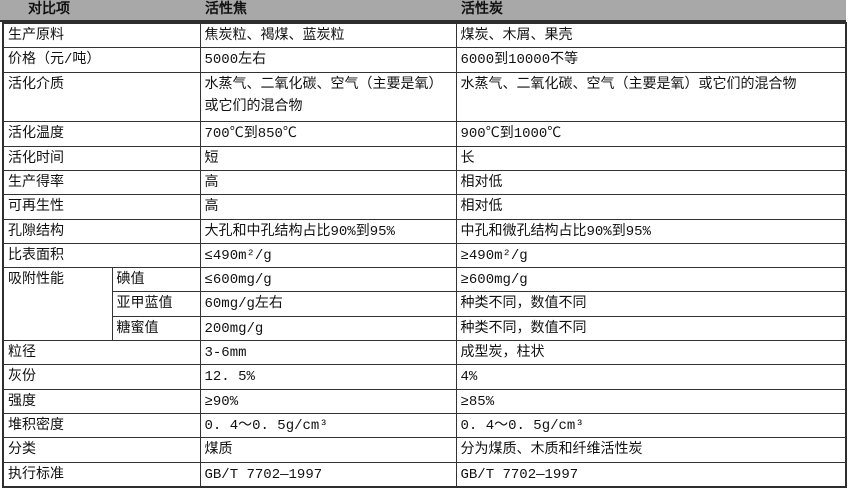 This screenshot has height=492, width=852. What do you see at coordinates (101, 231) in the screenshot?
I see `row-label: 孔隙结构` at bounding box center [101, 231].